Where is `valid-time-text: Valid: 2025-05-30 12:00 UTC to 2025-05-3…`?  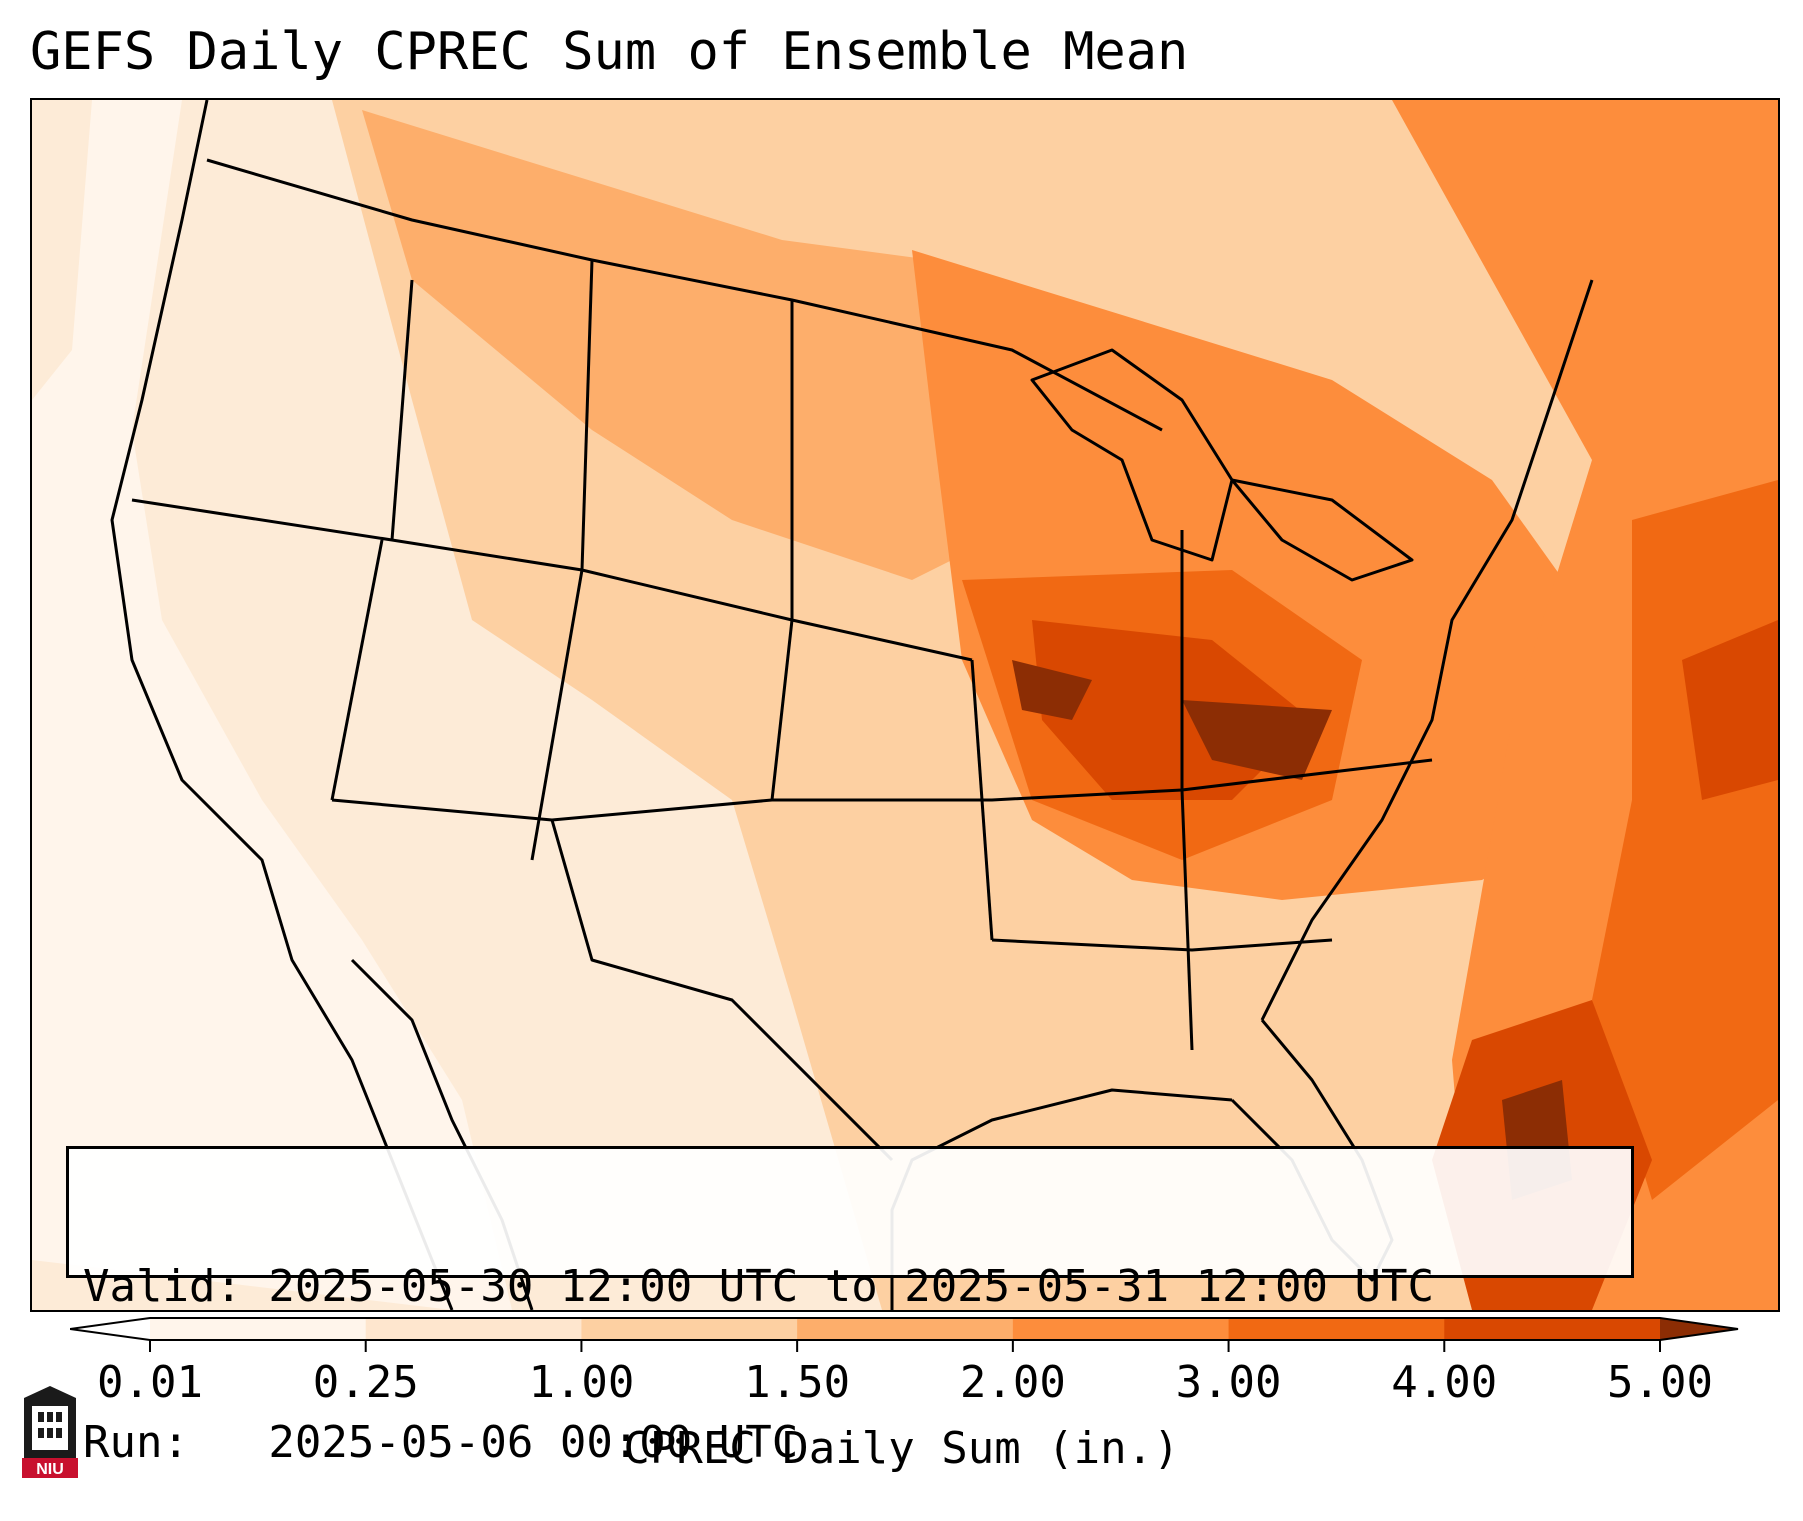 valid-time-text: Valid: 2025-05-30 12:00 UTC to 2025-05-3… is located at coordinates (759, 1286).